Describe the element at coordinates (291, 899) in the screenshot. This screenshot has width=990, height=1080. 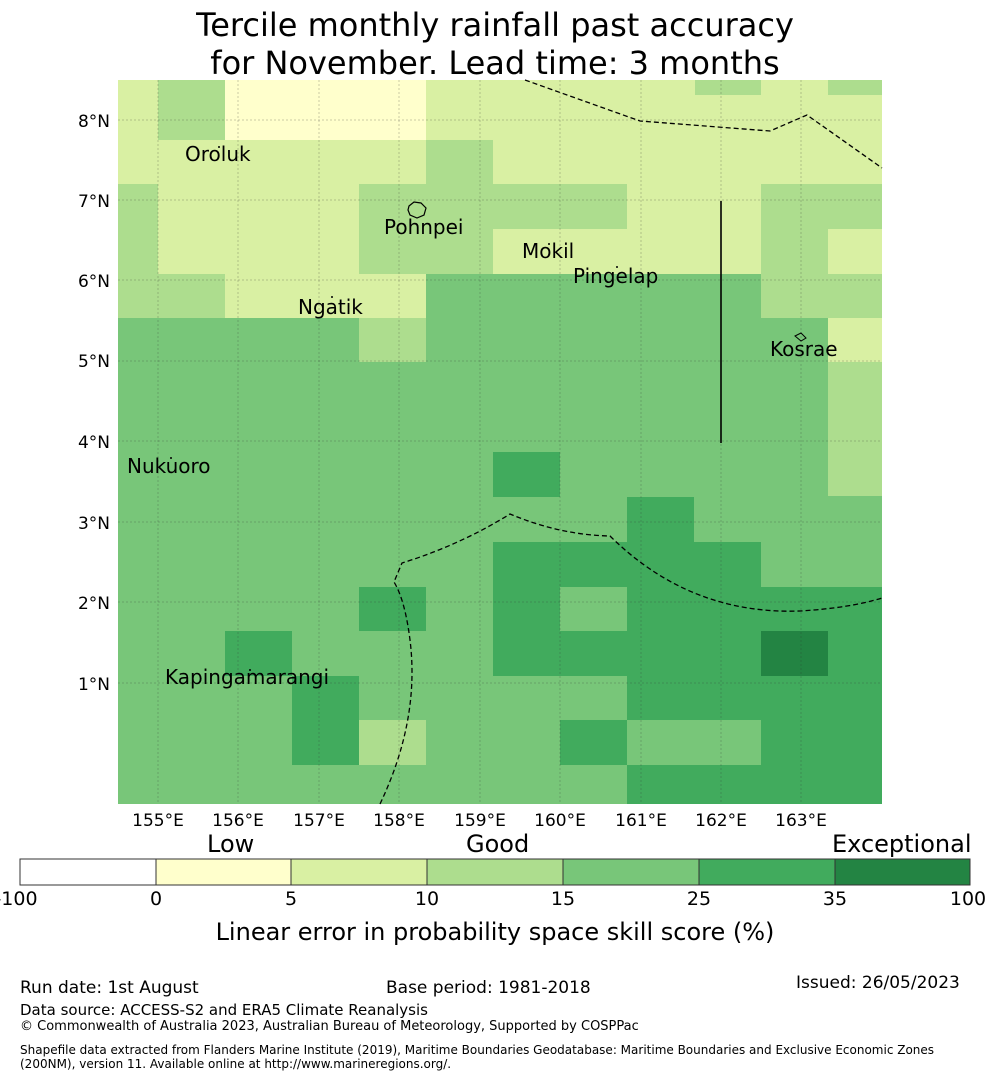
I see `colorbar-tick: 5` at that location.